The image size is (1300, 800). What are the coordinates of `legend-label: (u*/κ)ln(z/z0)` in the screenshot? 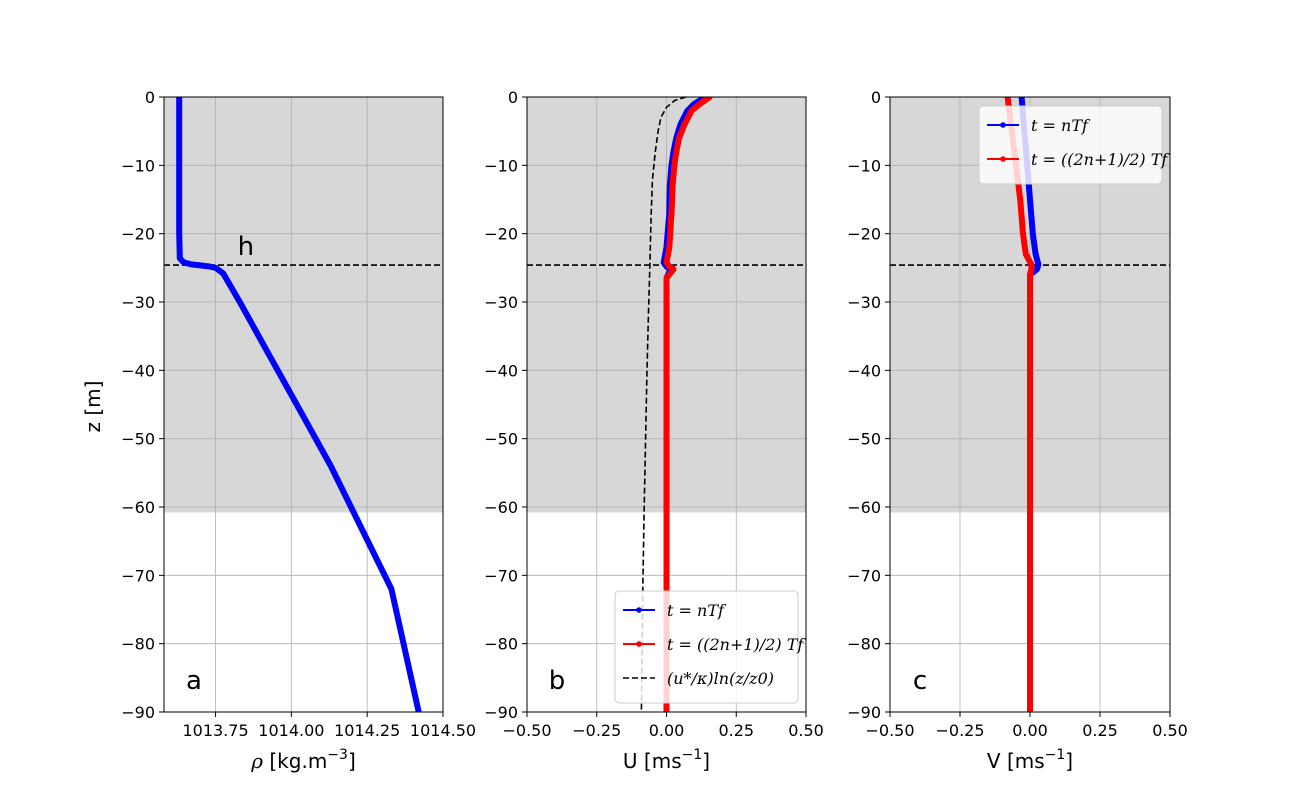 It's located at (720, 678).